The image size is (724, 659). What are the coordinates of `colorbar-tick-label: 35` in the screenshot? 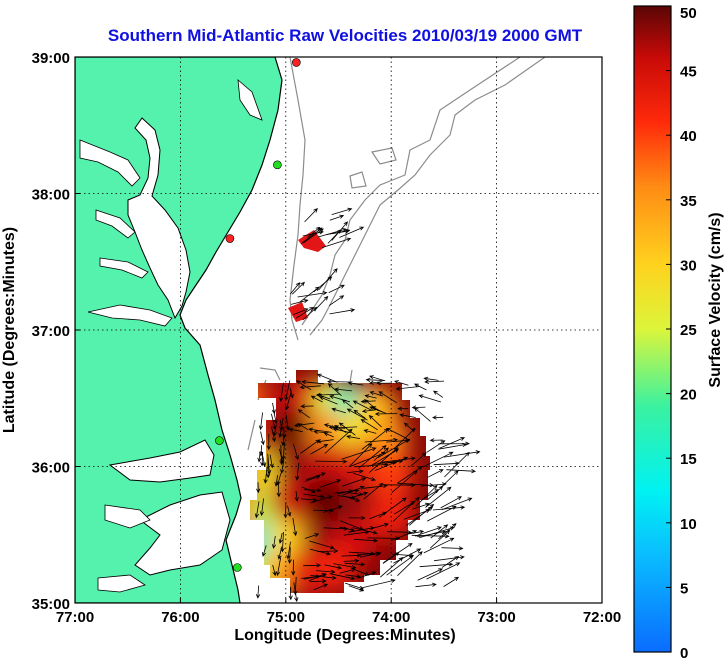 It's located at (688, 201).